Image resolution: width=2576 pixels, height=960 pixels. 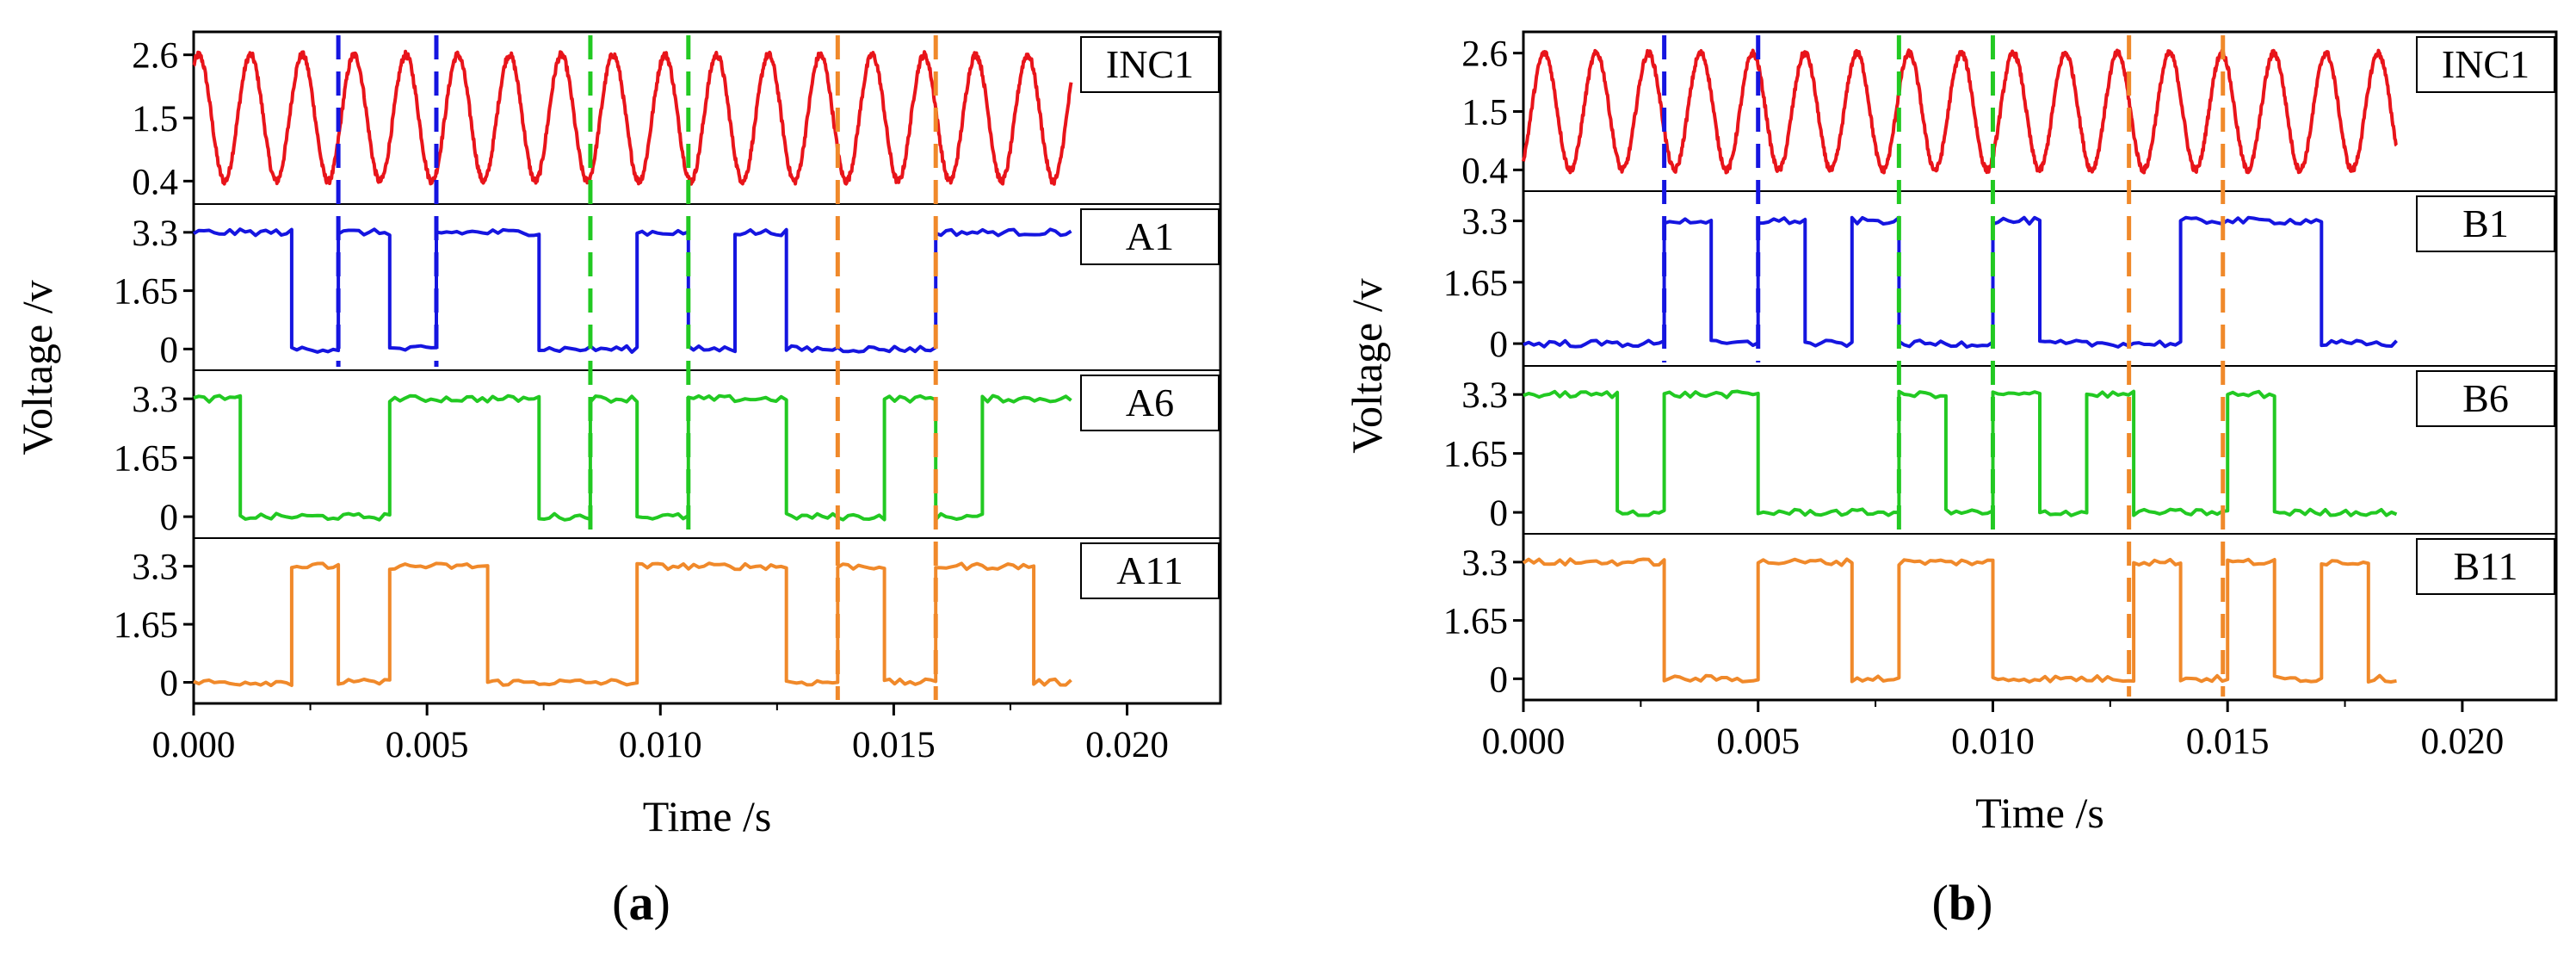 I want to click on y-axis-title-b: Voltage /v, so click(x=1367, y=365).